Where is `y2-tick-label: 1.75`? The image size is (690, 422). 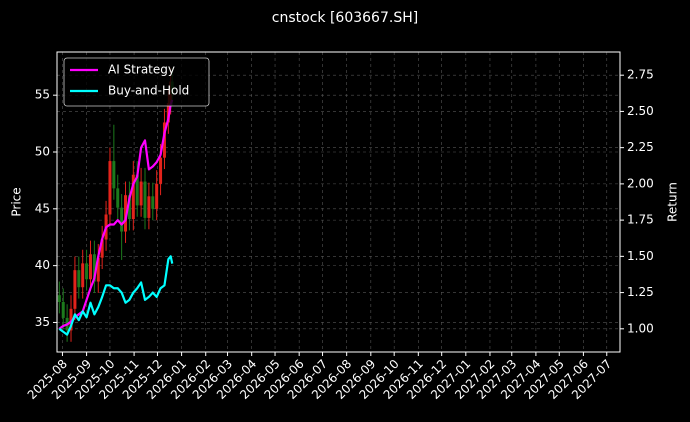
y2-tick-label: 1.75 is located at coordinates (640, 220).